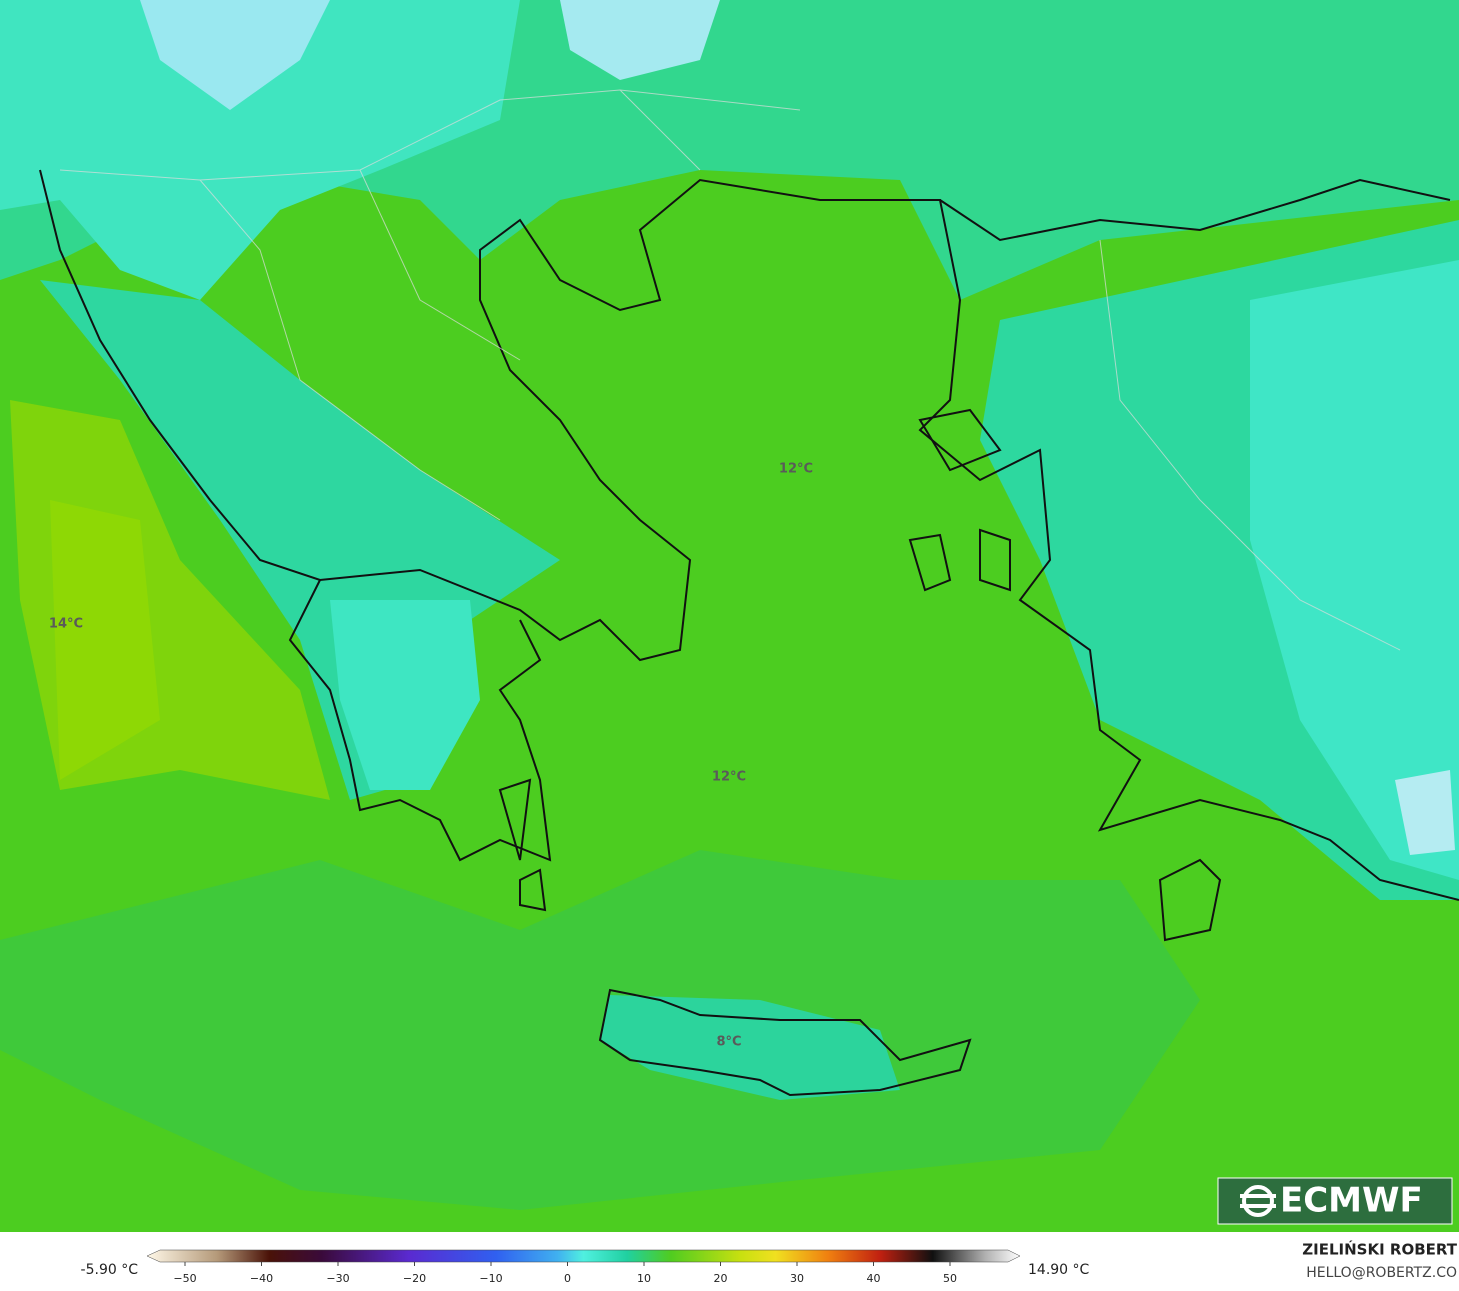 The image size is (1459, 1291). What do you see at coordinates (797, 1278) in the screenshot?
I see `colorbar-tick-label: 30` at bounding box center [797, 1278].